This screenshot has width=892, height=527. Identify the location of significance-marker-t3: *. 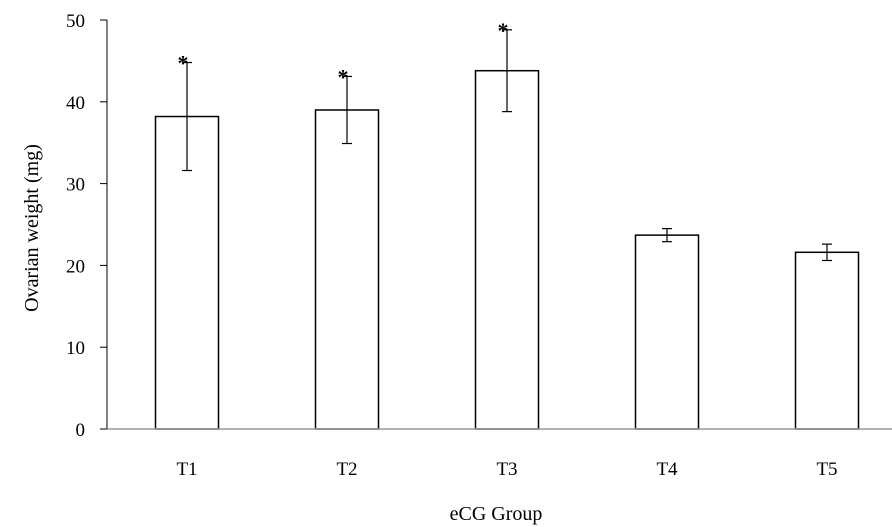
(503, 30).